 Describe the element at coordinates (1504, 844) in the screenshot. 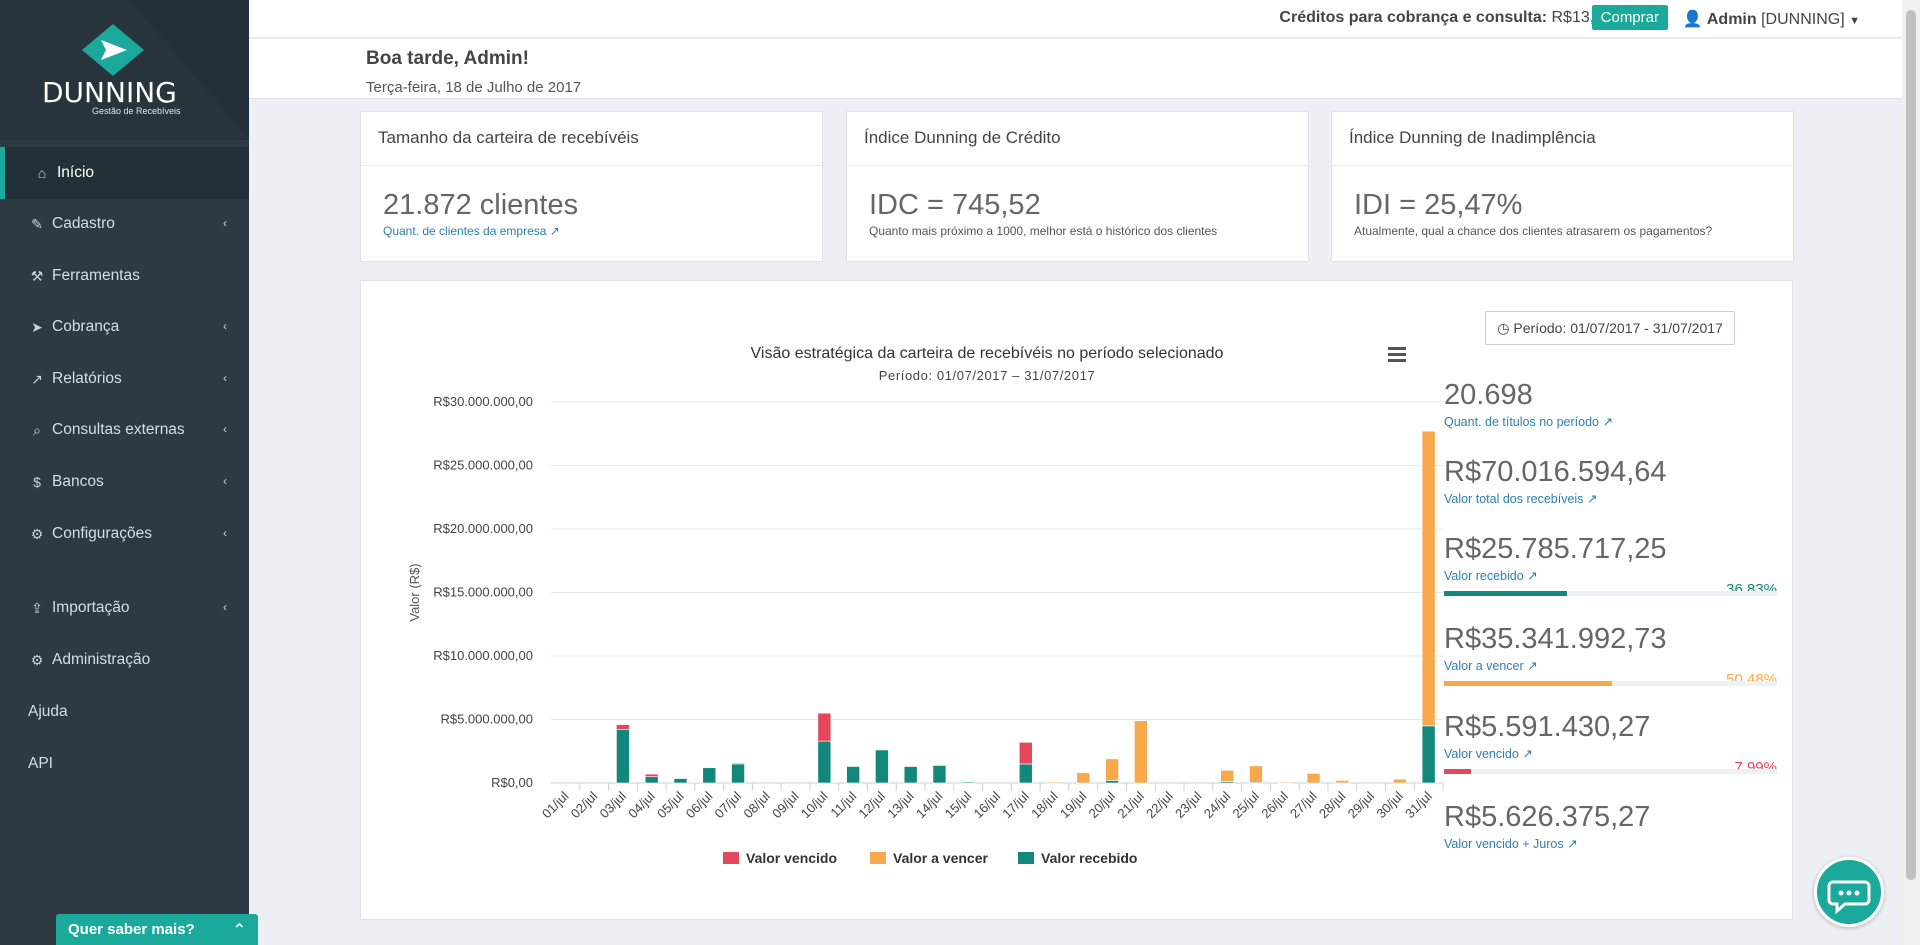

I see `metric-label: Valor vencido + Juros` at that location.